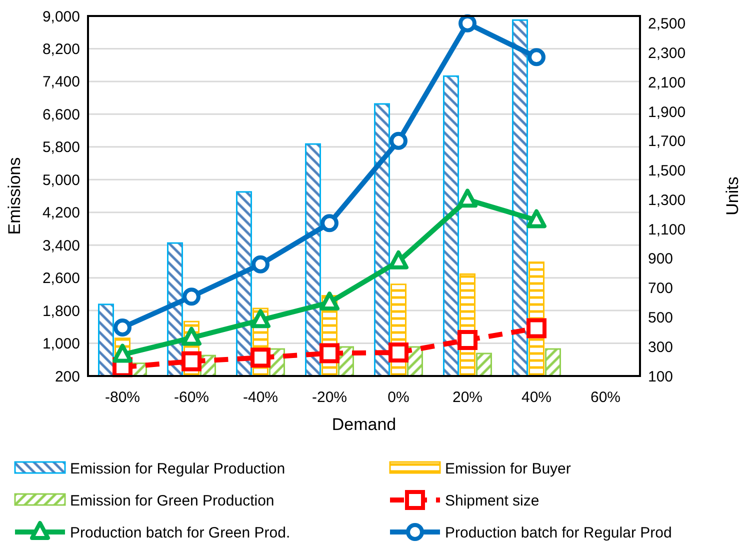 This screenshot has width=754, height=543. What do you see at coordinates (467, 397) in the screenshot?
I see `x-tick-label: 20%` at bounding box center [467, 397].